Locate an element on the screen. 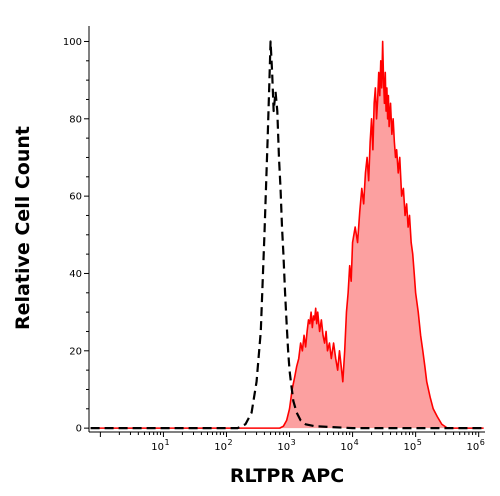  y-tick-label: 0 is located at coordinates (79, 429).